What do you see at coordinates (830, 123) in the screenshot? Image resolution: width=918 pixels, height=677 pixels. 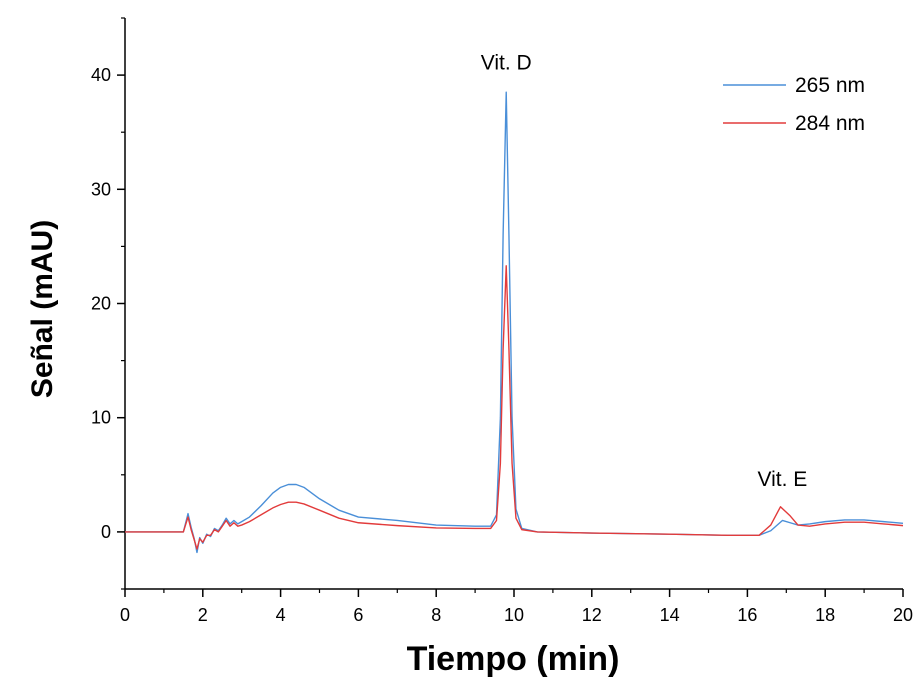 I see `legend-label: 284 nm` at bounding box center [830, 123].